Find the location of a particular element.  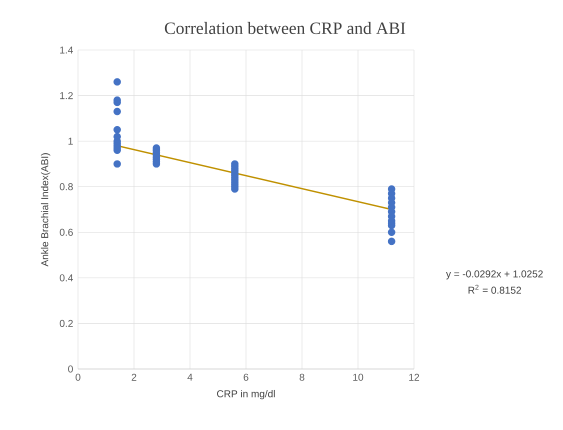

y-tick-label: 1.2 is located at coordinates (66, 96).